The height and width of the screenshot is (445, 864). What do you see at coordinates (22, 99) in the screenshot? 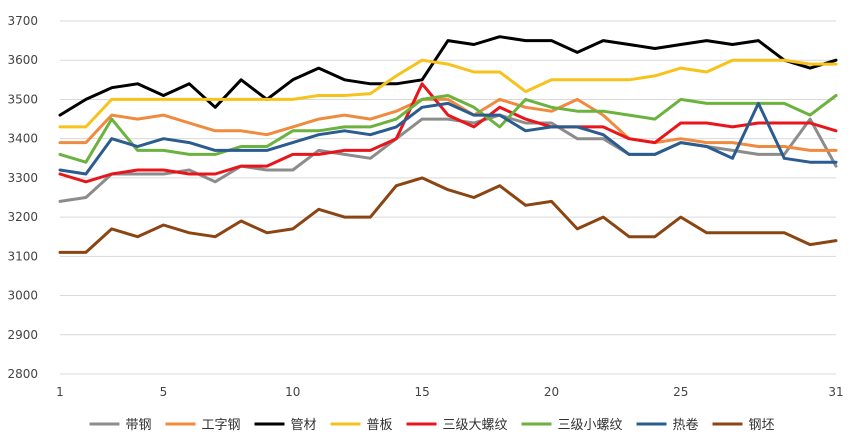
I see `y-tick-label: 3500` at bounding box center [22, 99].